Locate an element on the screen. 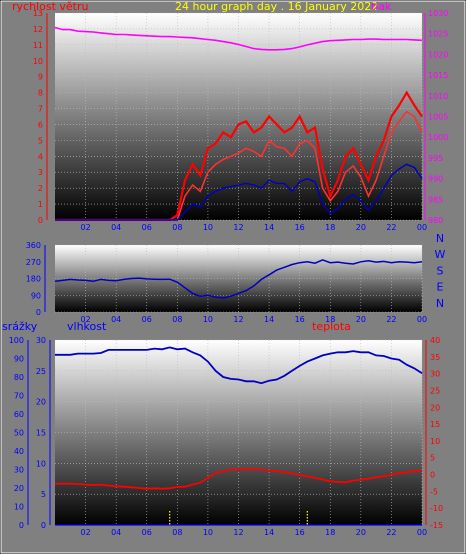 The height and width of the screenshot is (554, 466). temperature-tick-label: 40 is located at coordinates (435, 340).